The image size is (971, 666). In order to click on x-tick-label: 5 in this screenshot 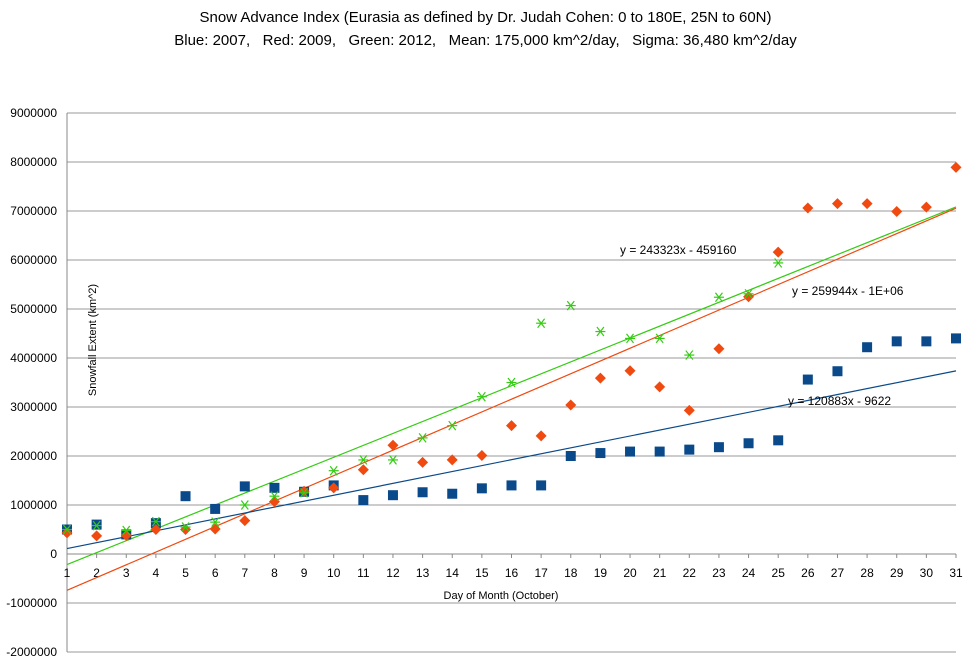, I will do `click(185, 573)`.